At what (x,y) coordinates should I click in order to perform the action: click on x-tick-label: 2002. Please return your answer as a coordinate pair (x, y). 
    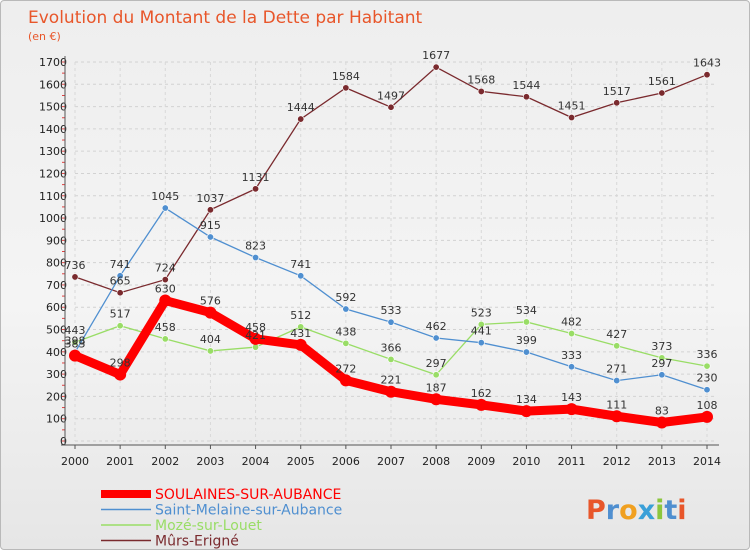
    Looking at the image, I should click on (165, 461).